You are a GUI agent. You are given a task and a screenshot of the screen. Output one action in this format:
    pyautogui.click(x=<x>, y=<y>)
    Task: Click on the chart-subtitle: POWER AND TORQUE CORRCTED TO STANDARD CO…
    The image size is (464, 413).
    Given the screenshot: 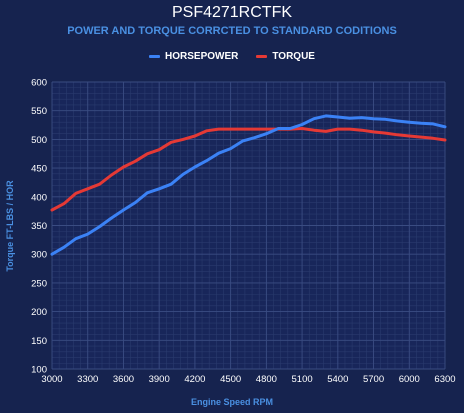 What is the action you would take?
    pyautogui.click(x=232, y=31)
    